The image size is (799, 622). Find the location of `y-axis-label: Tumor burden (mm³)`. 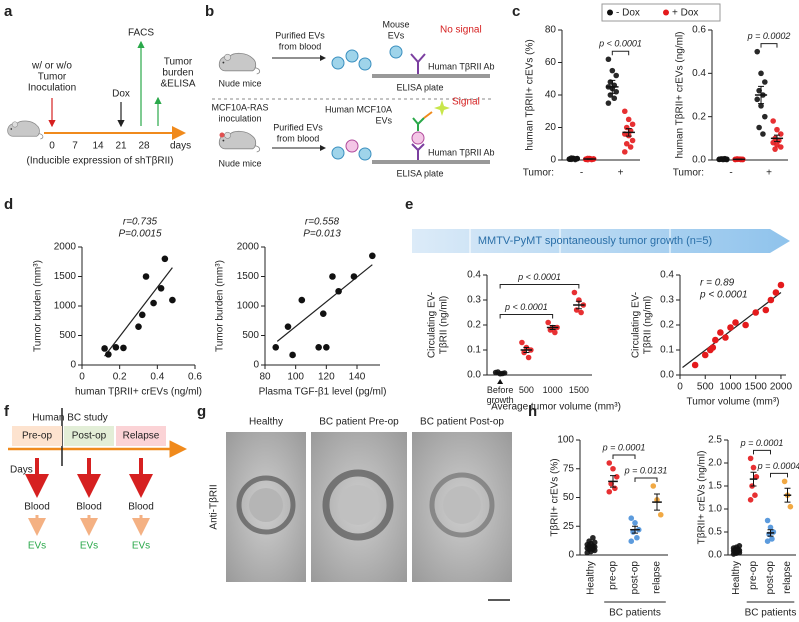

y-axis-label: Tumor burden (mm³) is located at coordinates (220, 306).